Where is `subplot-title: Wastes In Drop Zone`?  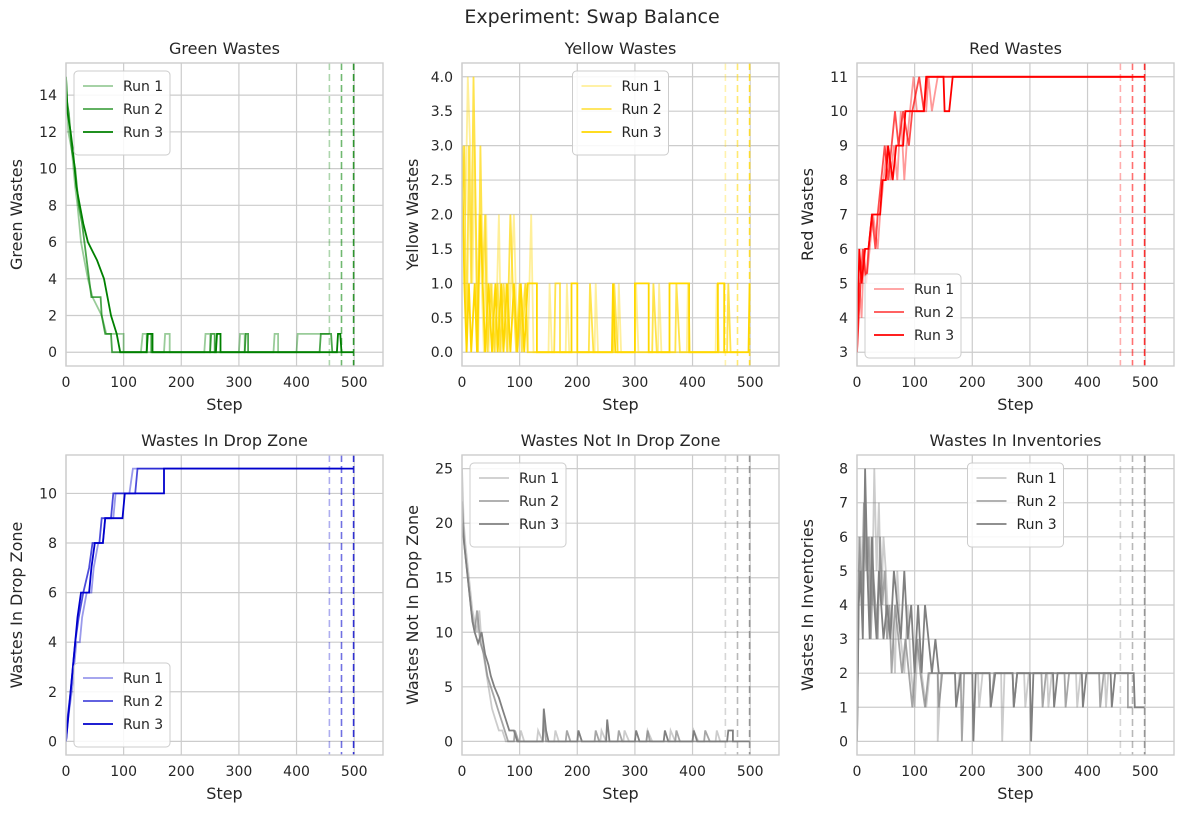 subplot-title: Wastes In Drop Zone is located at coordinates (224, 440).